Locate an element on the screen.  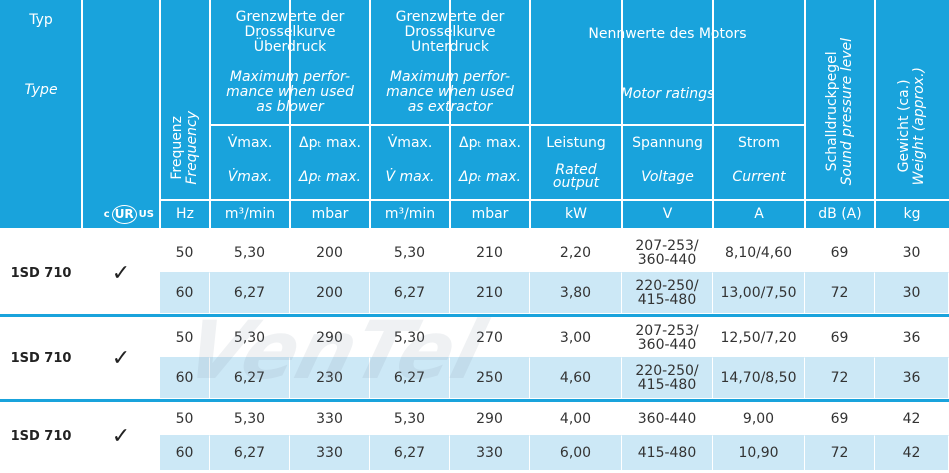
cell: 42 is located at coordinates (912, 453).